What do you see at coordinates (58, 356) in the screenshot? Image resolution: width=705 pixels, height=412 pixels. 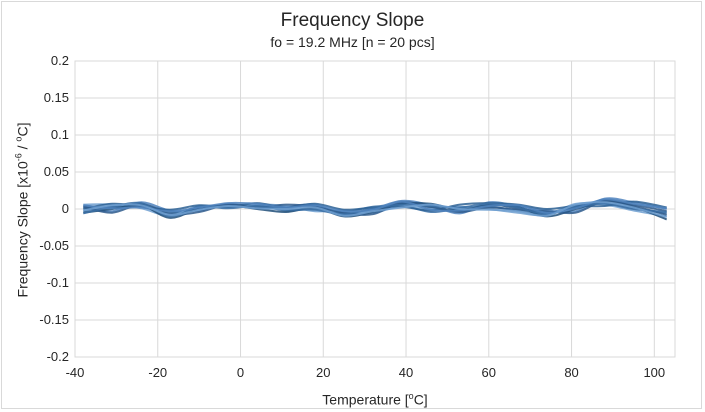 I see `y-tick-label: -0.2` at bounding box center [58, 356].